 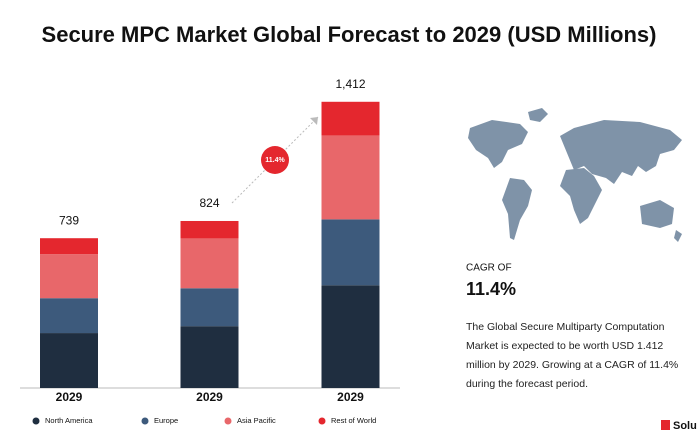 I want to click on cagr-badge-text: 11.4%, so click(x=275, y=160).